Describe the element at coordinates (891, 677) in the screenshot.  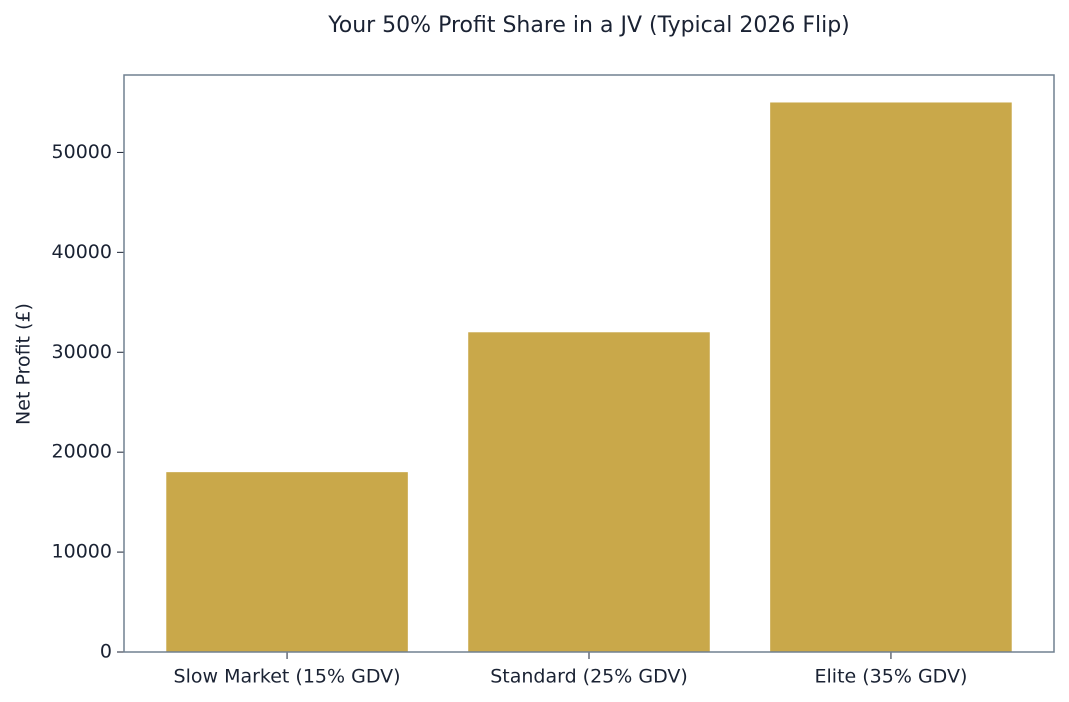
I see `x-tick-label: Elite (35% GDV)` at that location.